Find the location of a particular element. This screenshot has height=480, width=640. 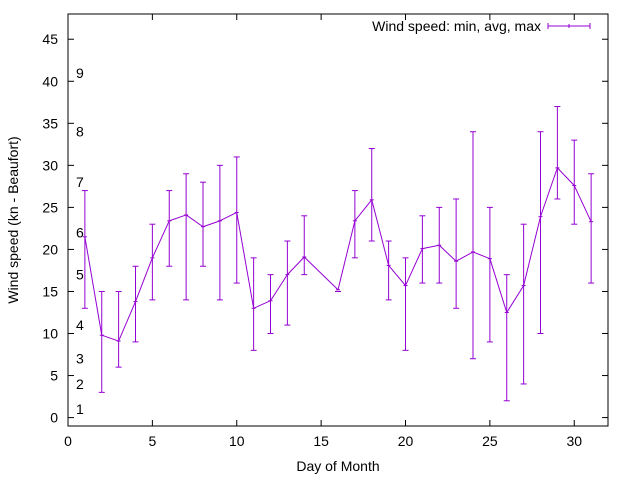

y-tick-label: 15 is located at coordinates (50, 291).